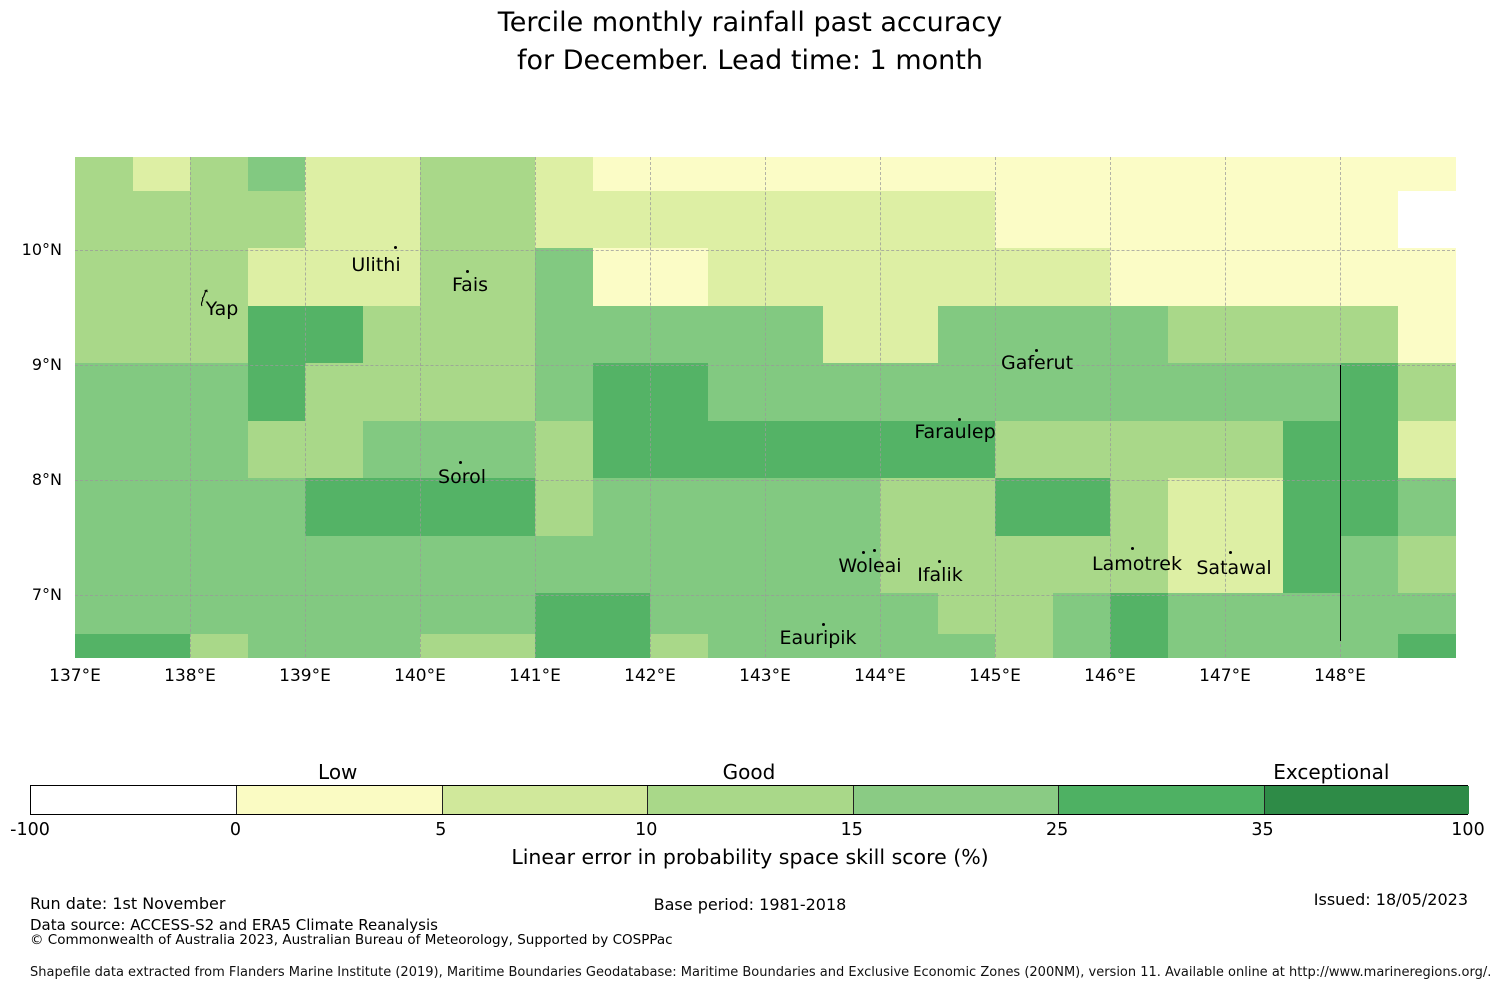  I want to click on x-tick-label: 146°E, so click(1110, 676).